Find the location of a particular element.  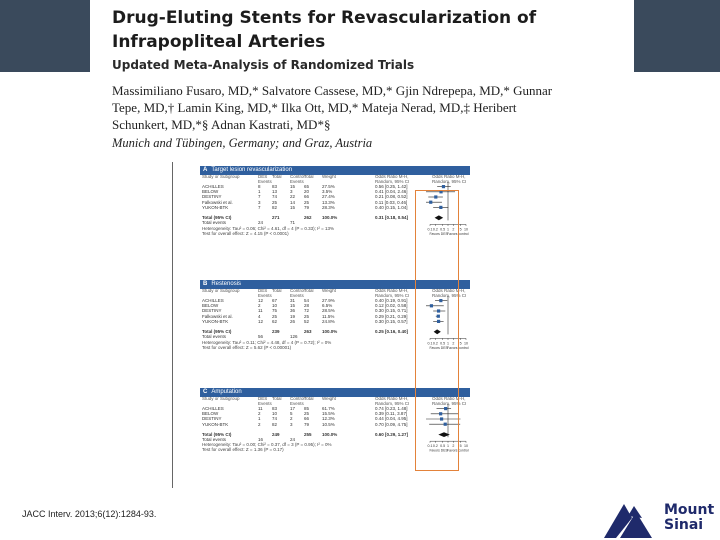

table-cell: 12 is located at coordinates (261, 321).